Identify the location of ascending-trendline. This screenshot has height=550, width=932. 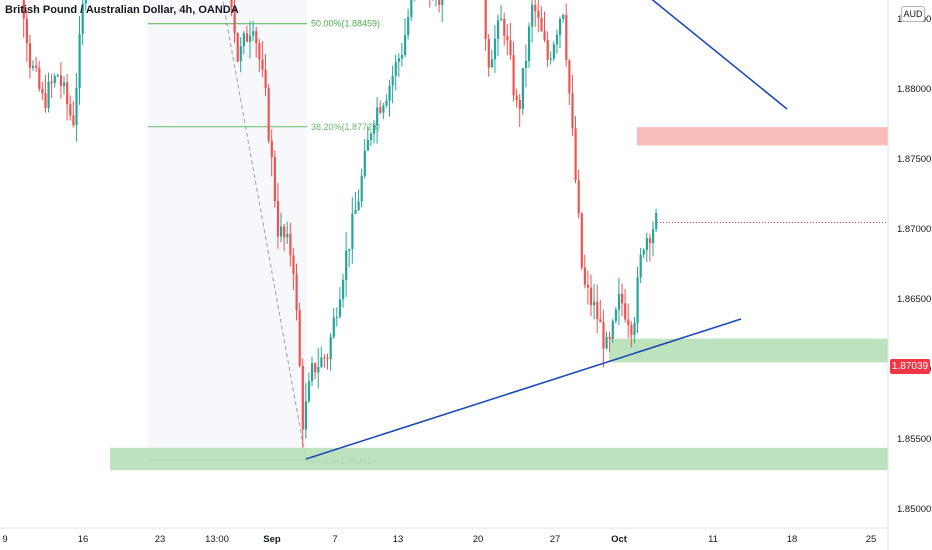
(523, 389).